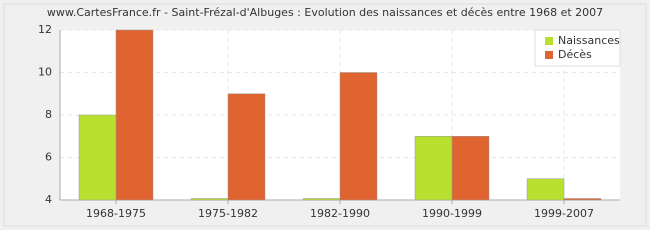  I want to click on y-tick-label: 12, so click(45, 29).